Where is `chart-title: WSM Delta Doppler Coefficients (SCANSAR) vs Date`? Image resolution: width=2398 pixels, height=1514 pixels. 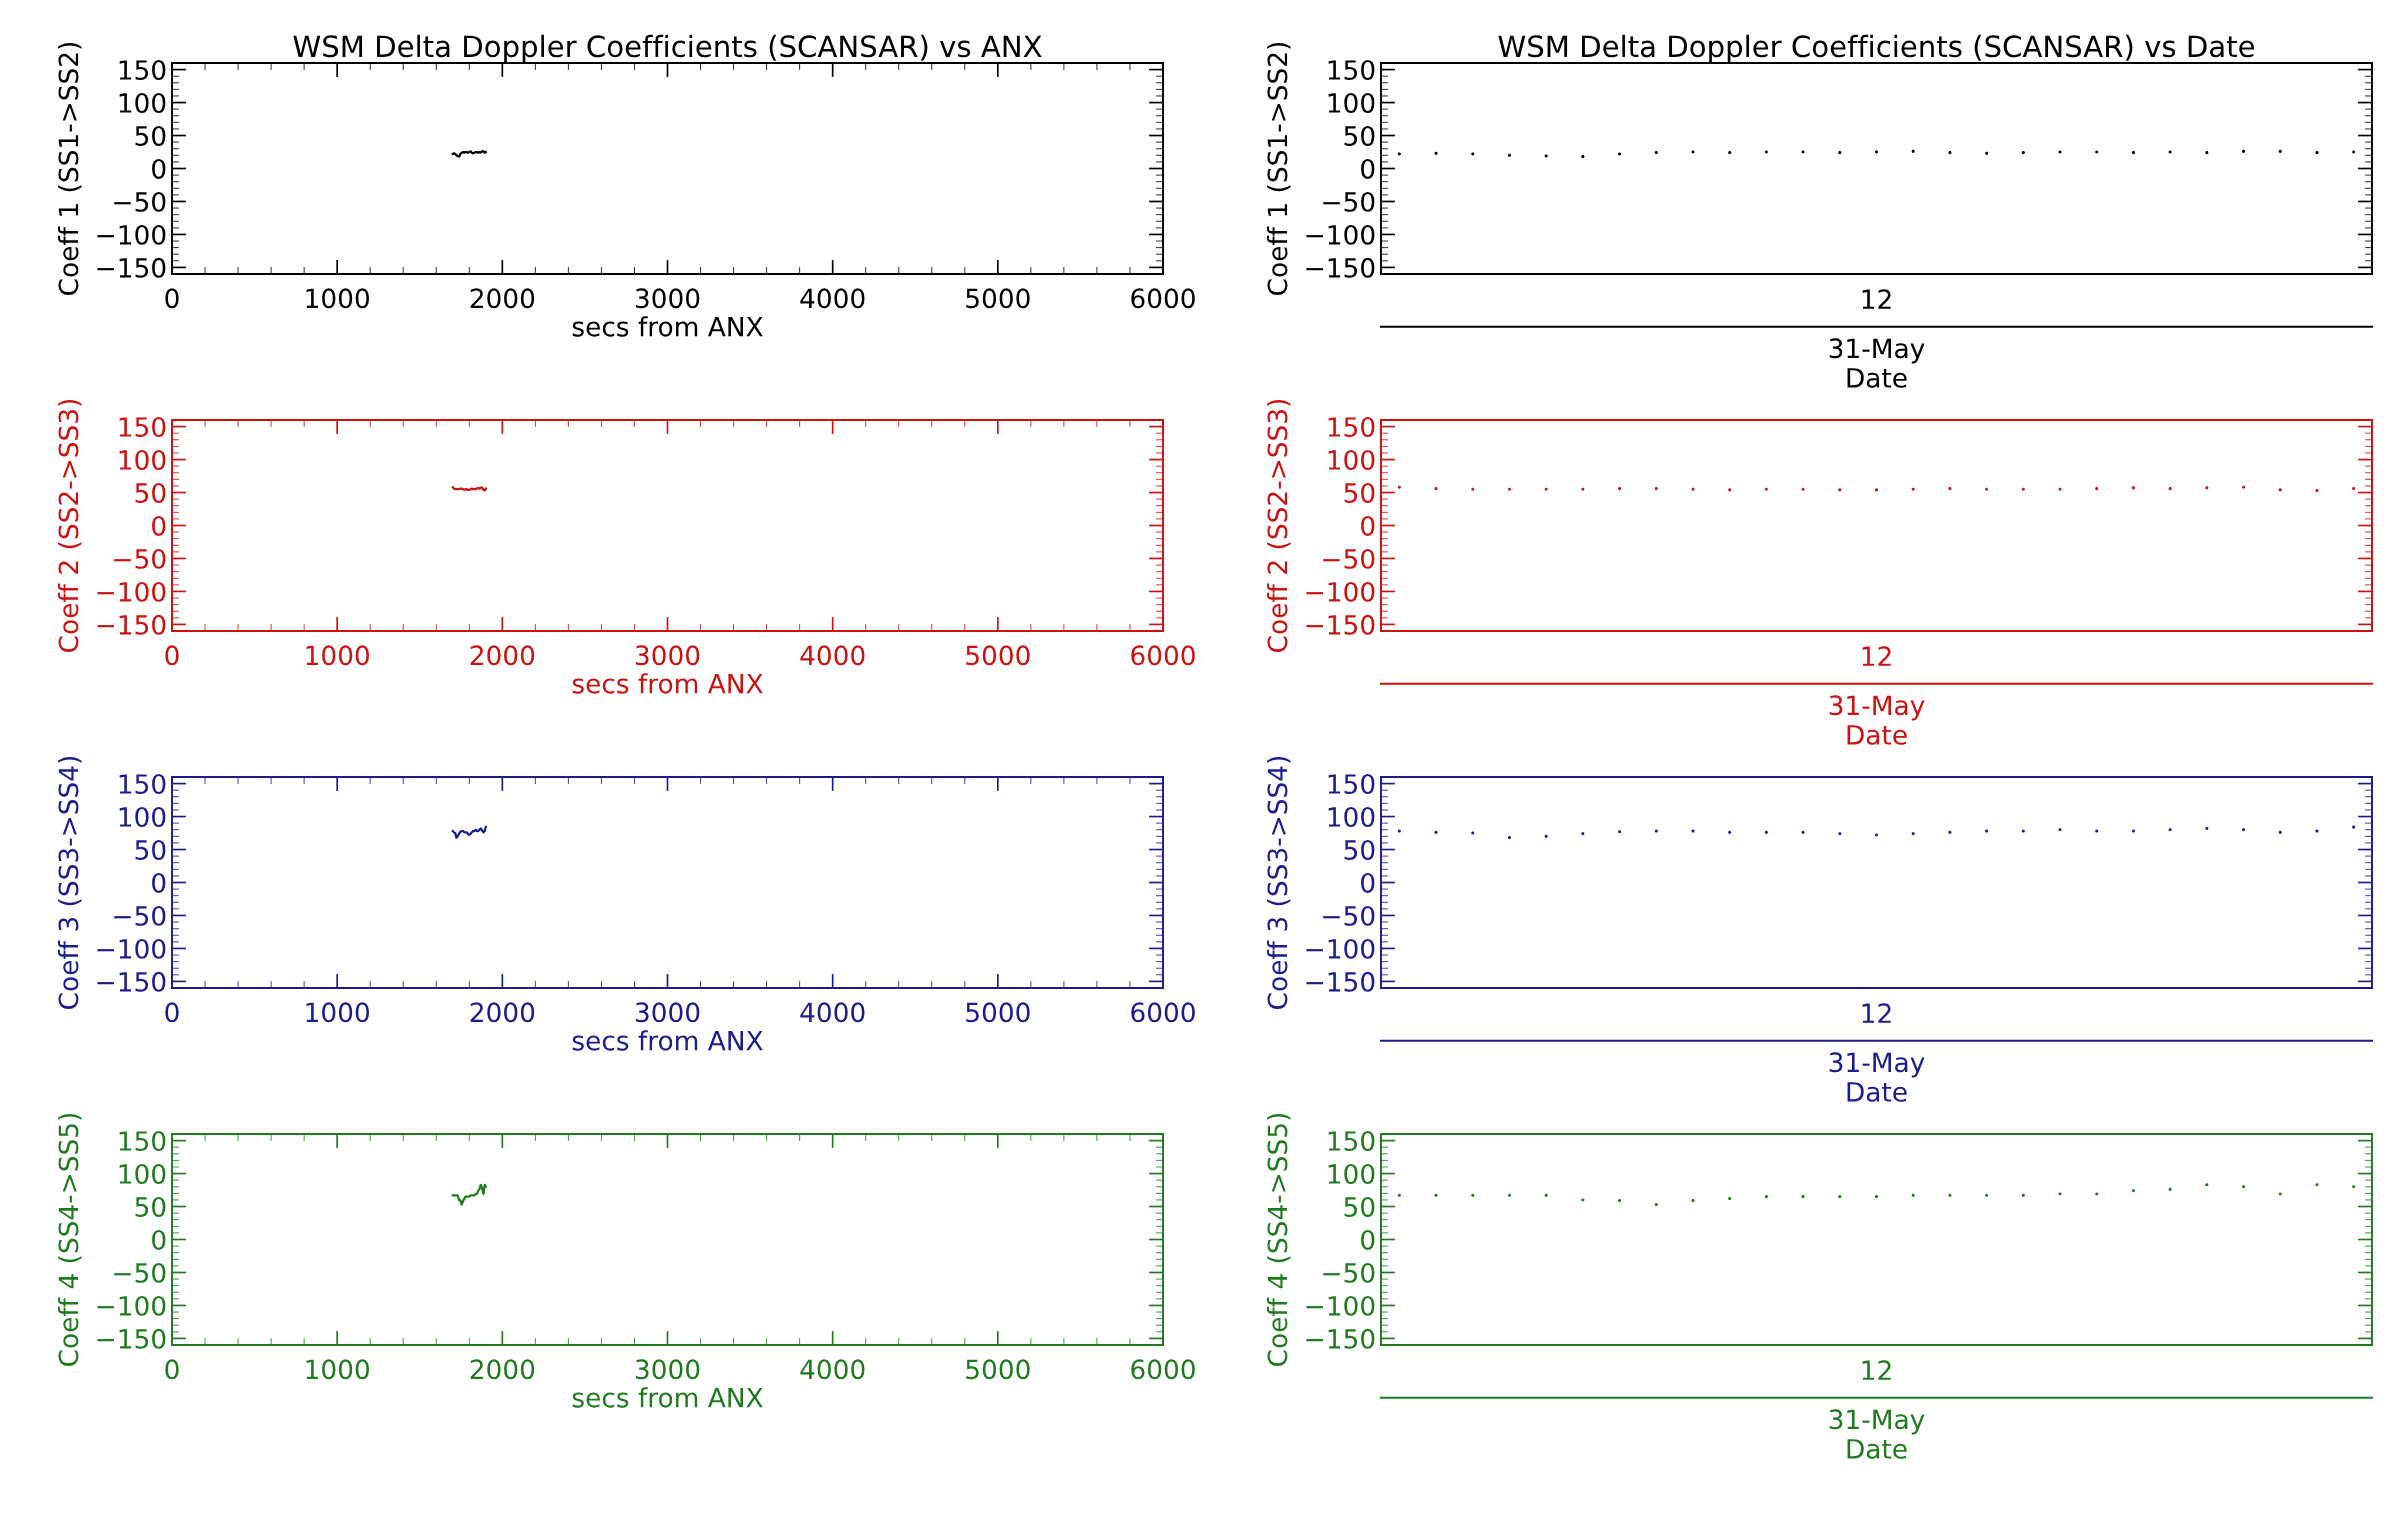
chart-title: WSM Delta Doppler Coefficients (SCANSAR) vs Date is located at coordinates (1876, 48).